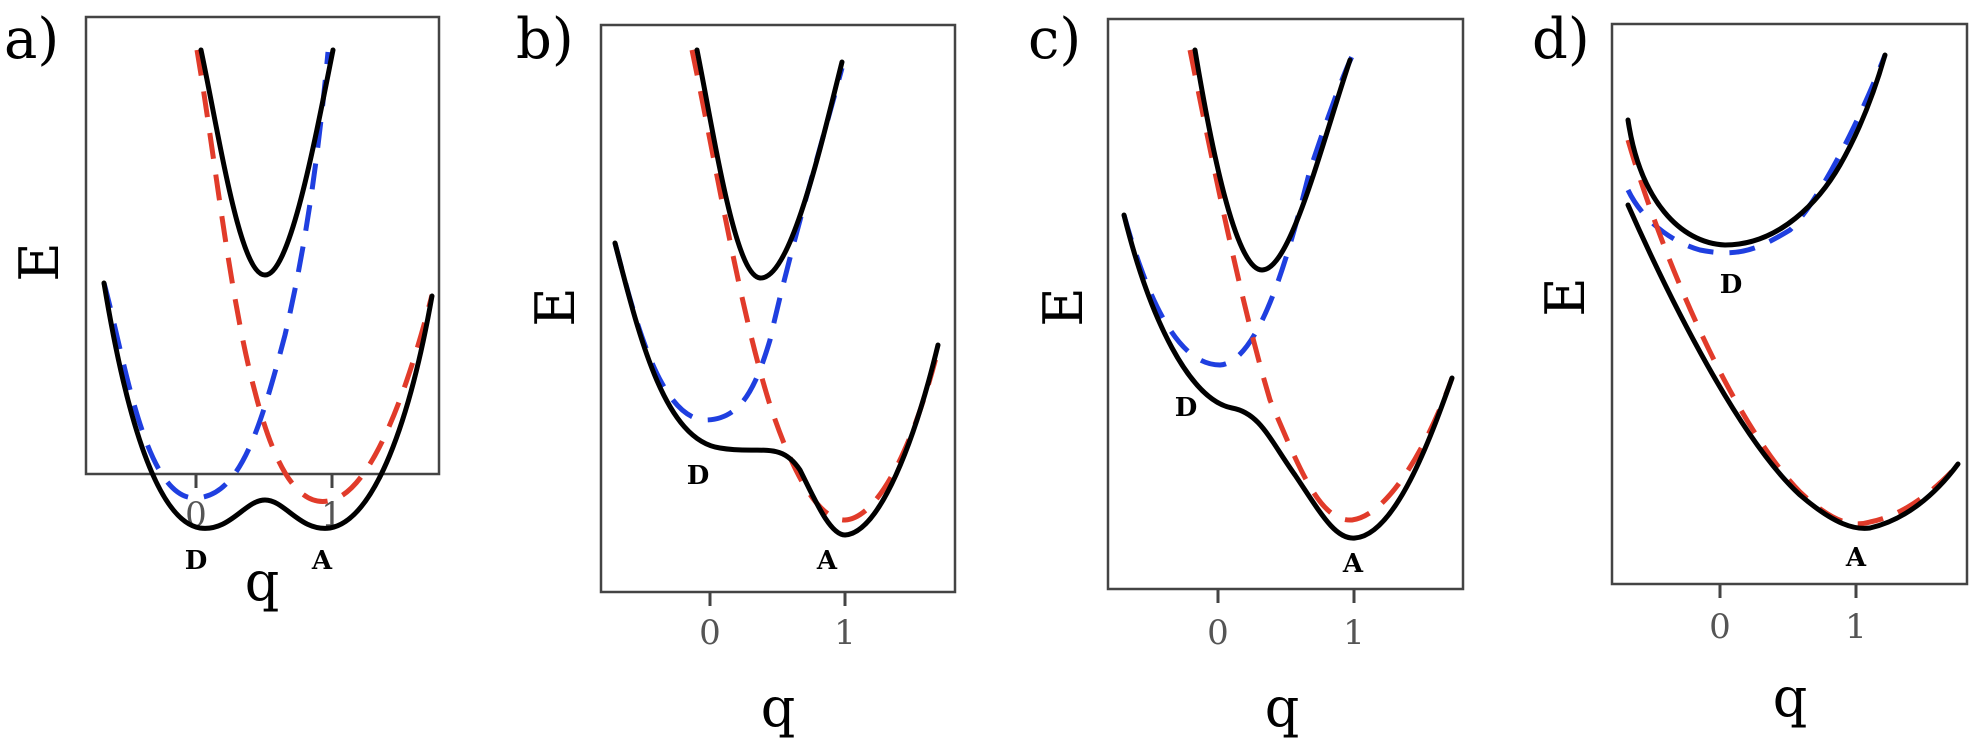  I want to click on y-axis-label-a: E, so click(39, 261).